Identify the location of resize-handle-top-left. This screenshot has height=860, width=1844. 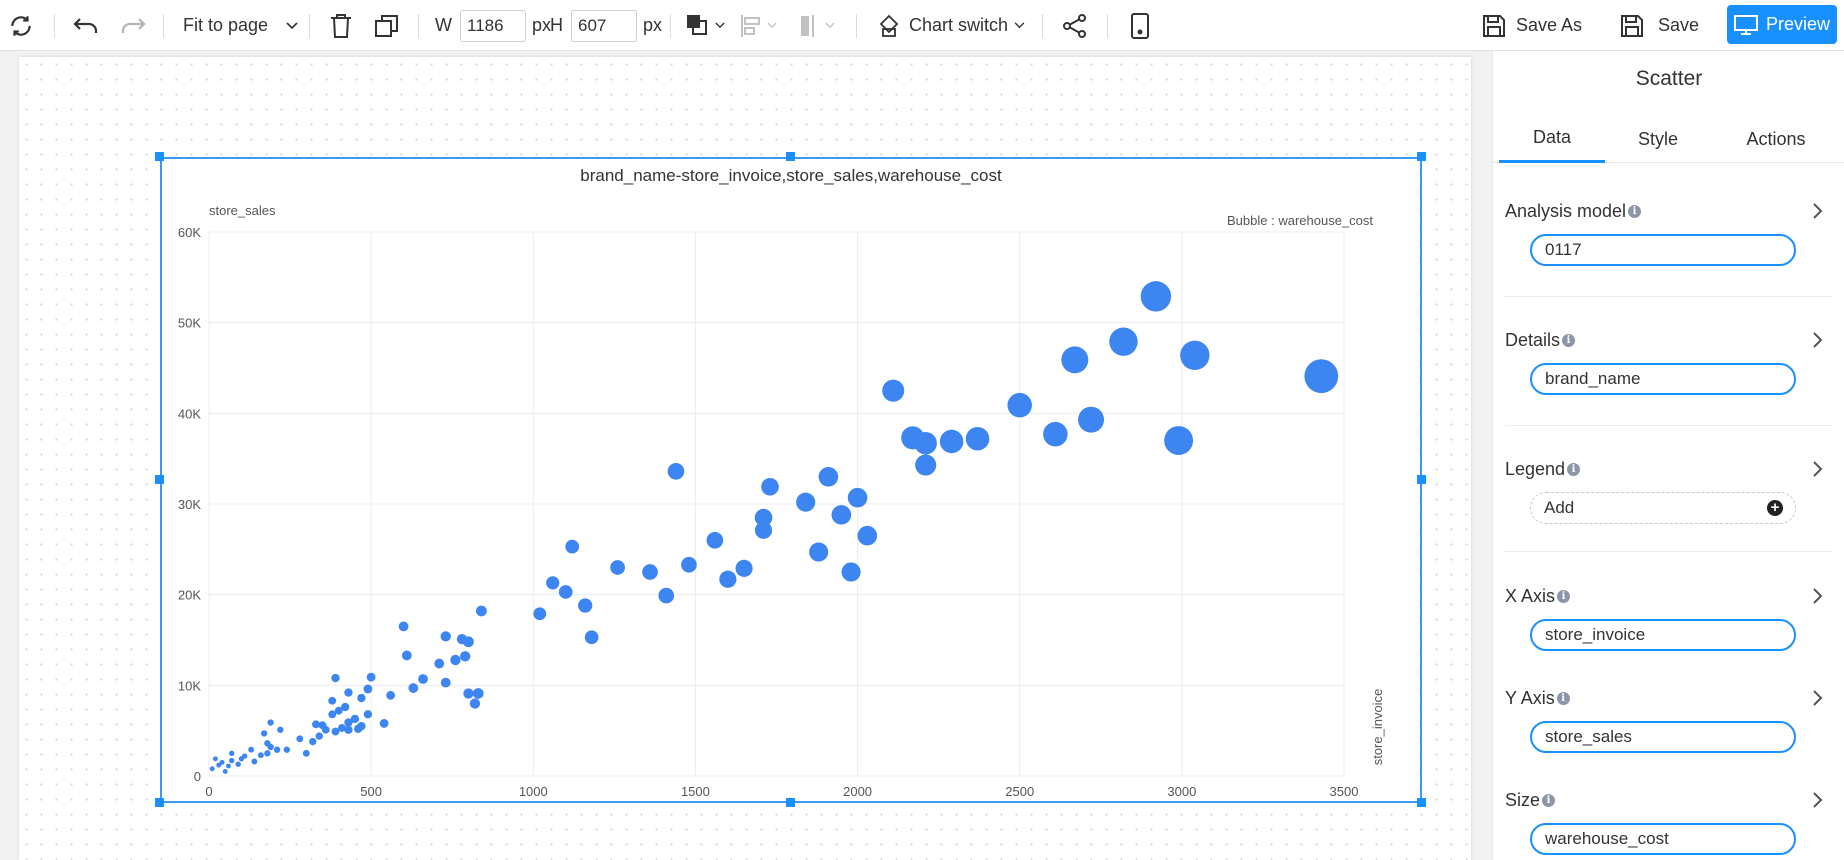
(159, 156).